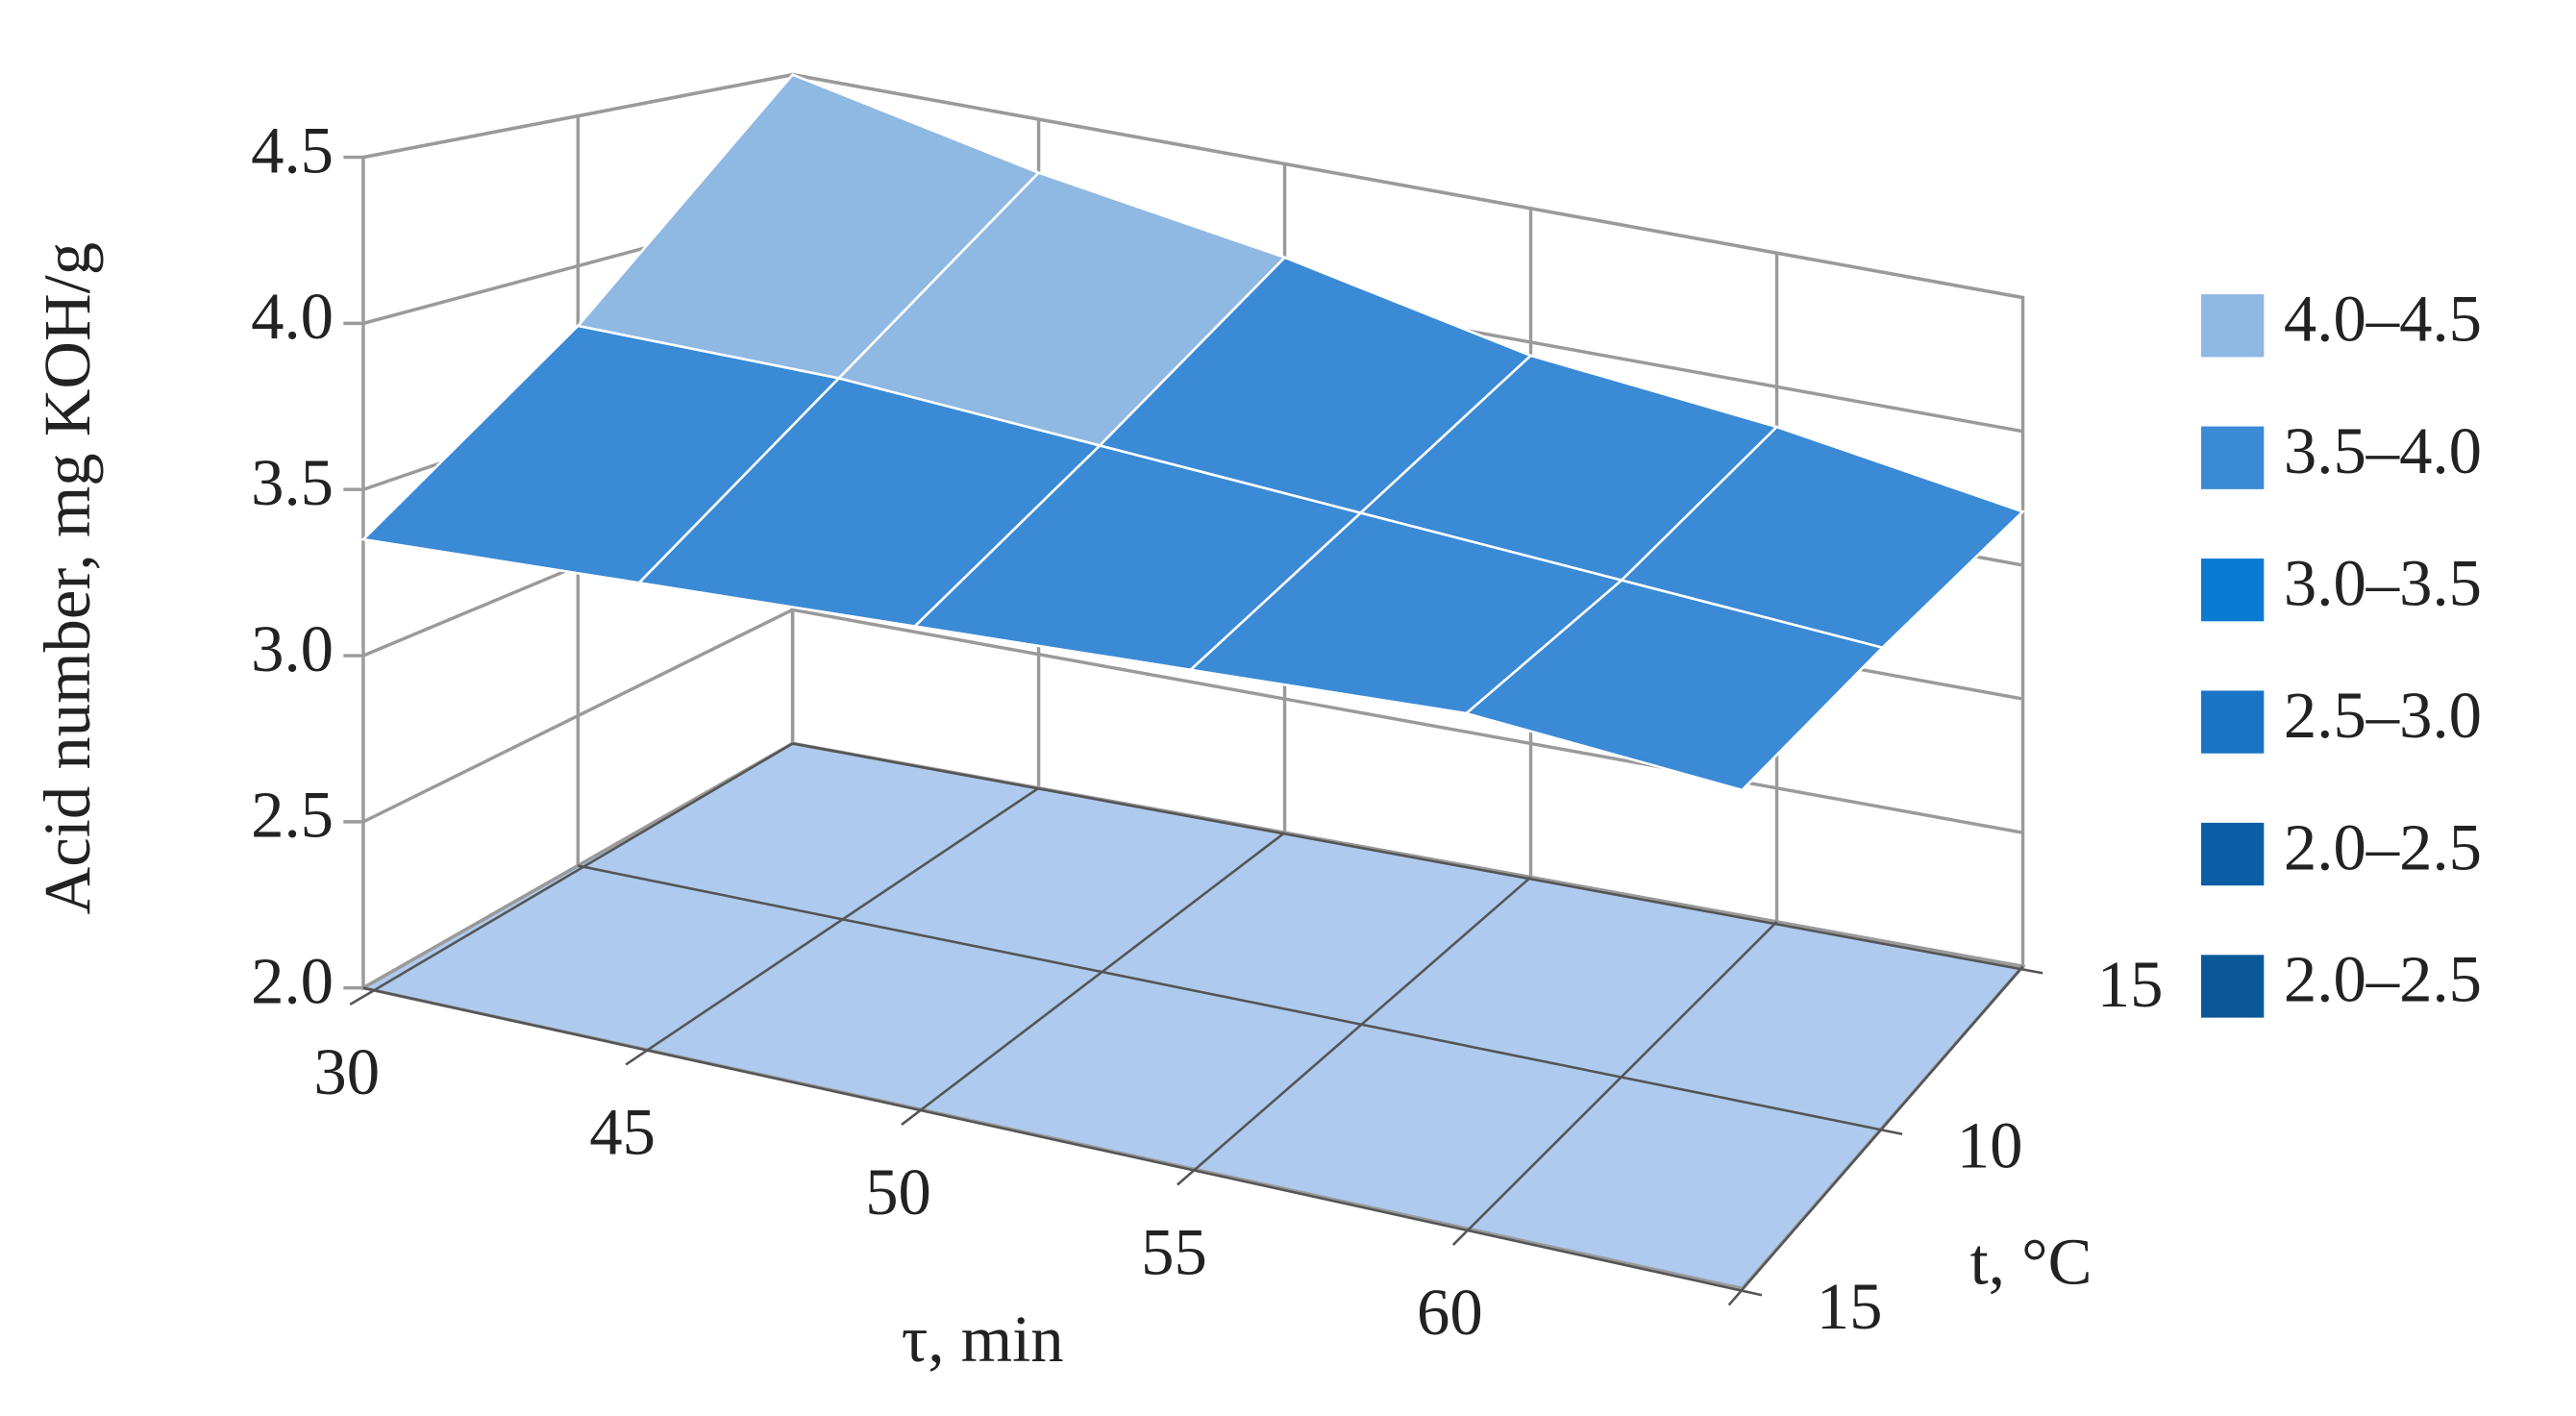 The height and width of the screenshot is (1416, 2576). I want to click on surface-cell, so click(1674, 685).